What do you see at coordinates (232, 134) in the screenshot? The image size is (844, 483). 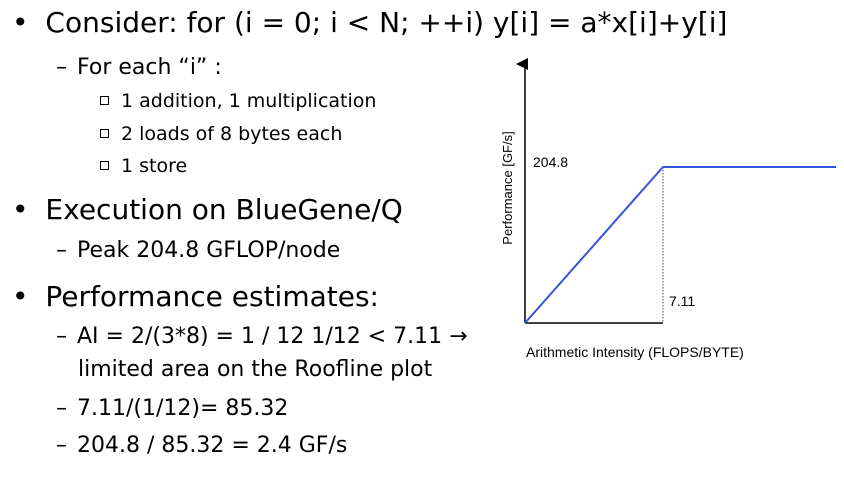 I see `item-loads-text: 2 loads of 8 bytes each` at bounding box center [232, 134].